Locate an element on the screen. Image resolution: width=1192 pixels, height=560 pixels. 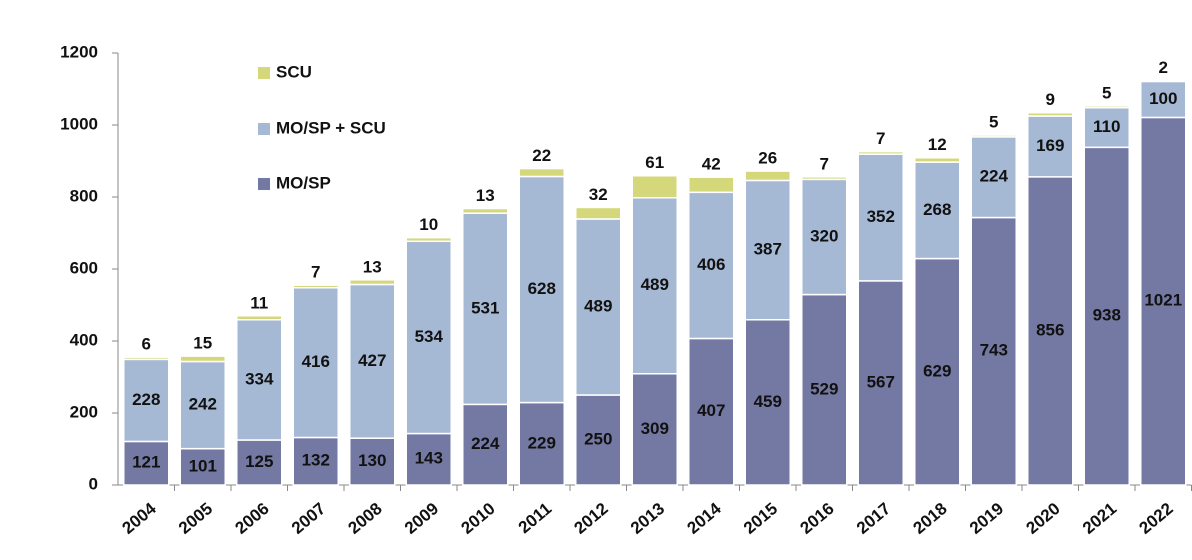
data-label: 9 is located at coordinates (1050, 99).